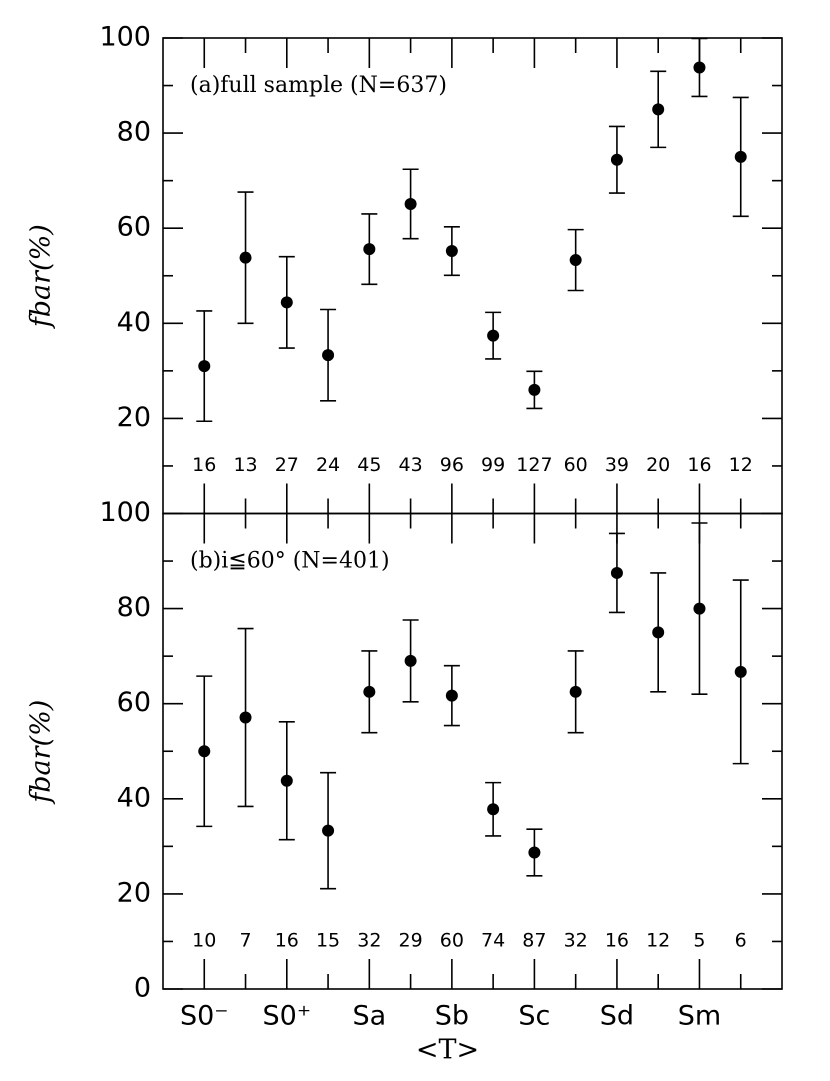 The width and height of the screenshot is (830, 1081). I want to click on y-tick-label: 0, so click(142, 988).